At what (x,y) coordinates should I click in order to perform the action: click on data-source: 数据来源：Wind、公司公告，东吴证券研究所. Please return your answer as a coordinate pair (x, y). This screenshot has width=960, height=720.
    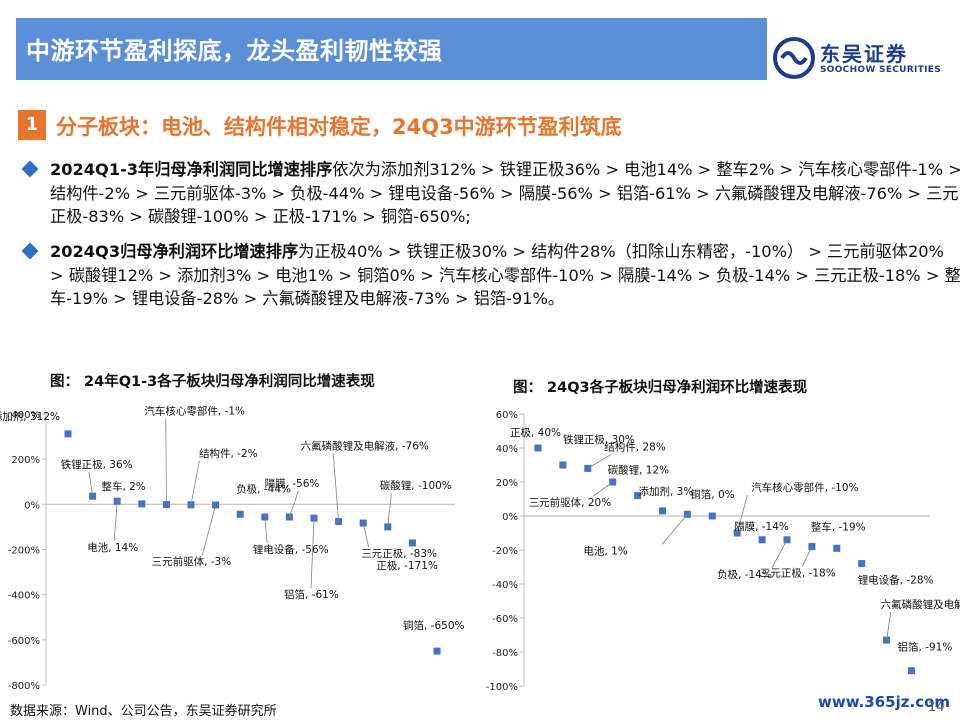
    Looking at the image, I should click on (143, 711).